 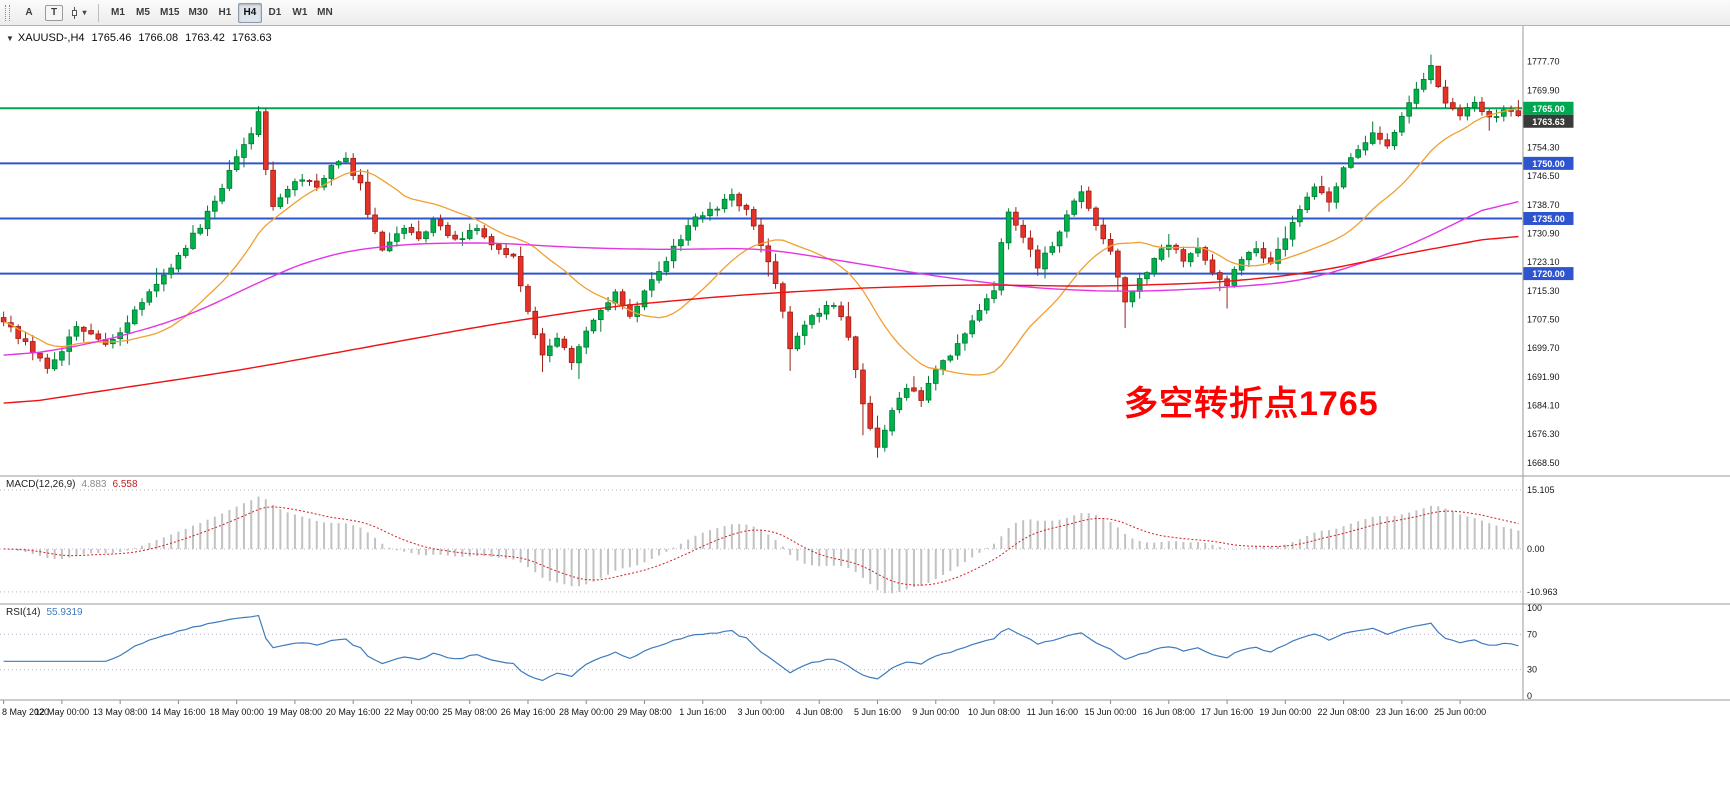 I want to click on time-axis-label: 14 May 16:00, so click(x=178, y=712).